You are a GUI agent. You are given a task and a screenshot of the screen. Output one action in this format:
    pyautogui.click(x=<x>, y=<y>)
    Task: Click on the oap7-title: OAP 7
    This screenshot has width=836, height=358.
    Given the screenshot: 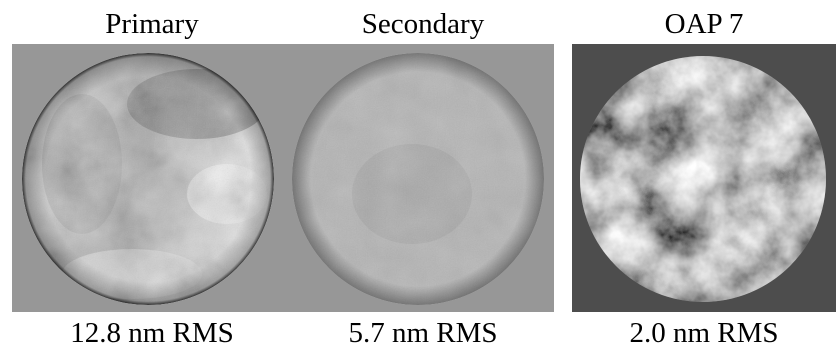 What is the action you would take?
    pyautogui.click(x=704, y=24)
    